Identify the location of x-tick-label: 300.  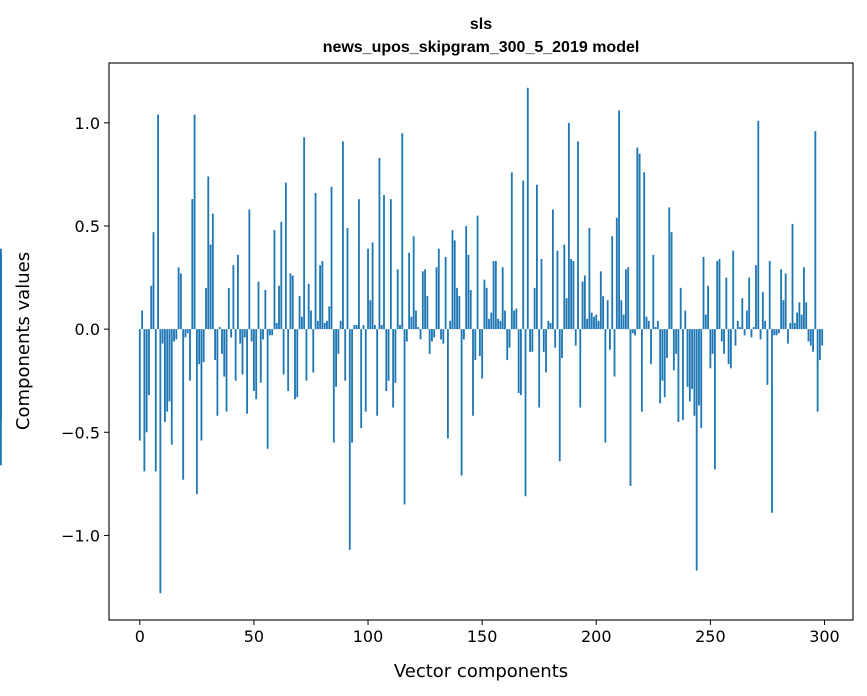
(824, 636).